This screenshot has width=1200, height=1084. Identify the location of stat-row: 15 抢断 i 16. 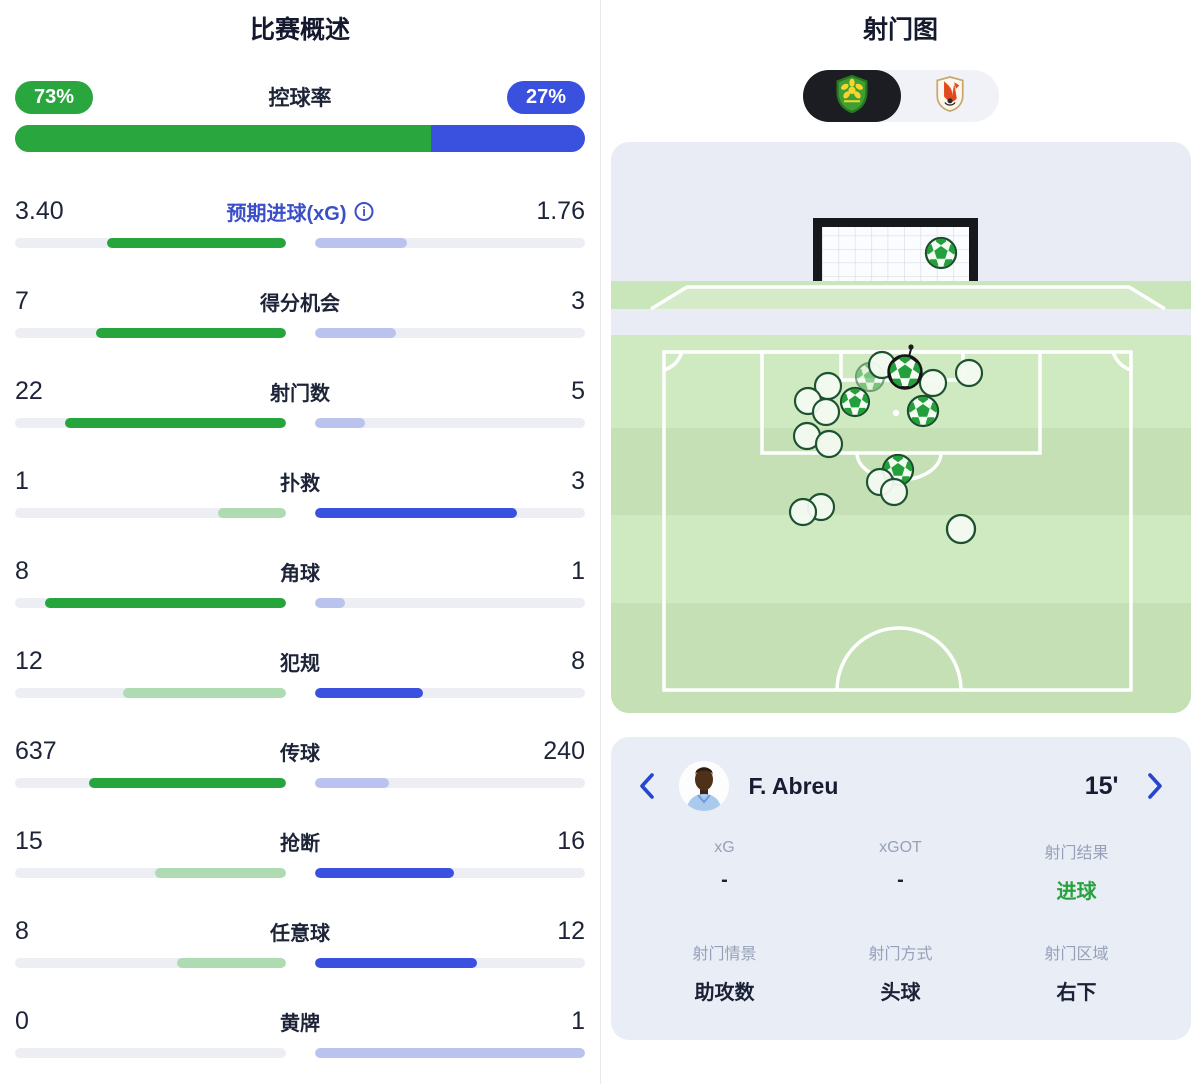
(300, 852).